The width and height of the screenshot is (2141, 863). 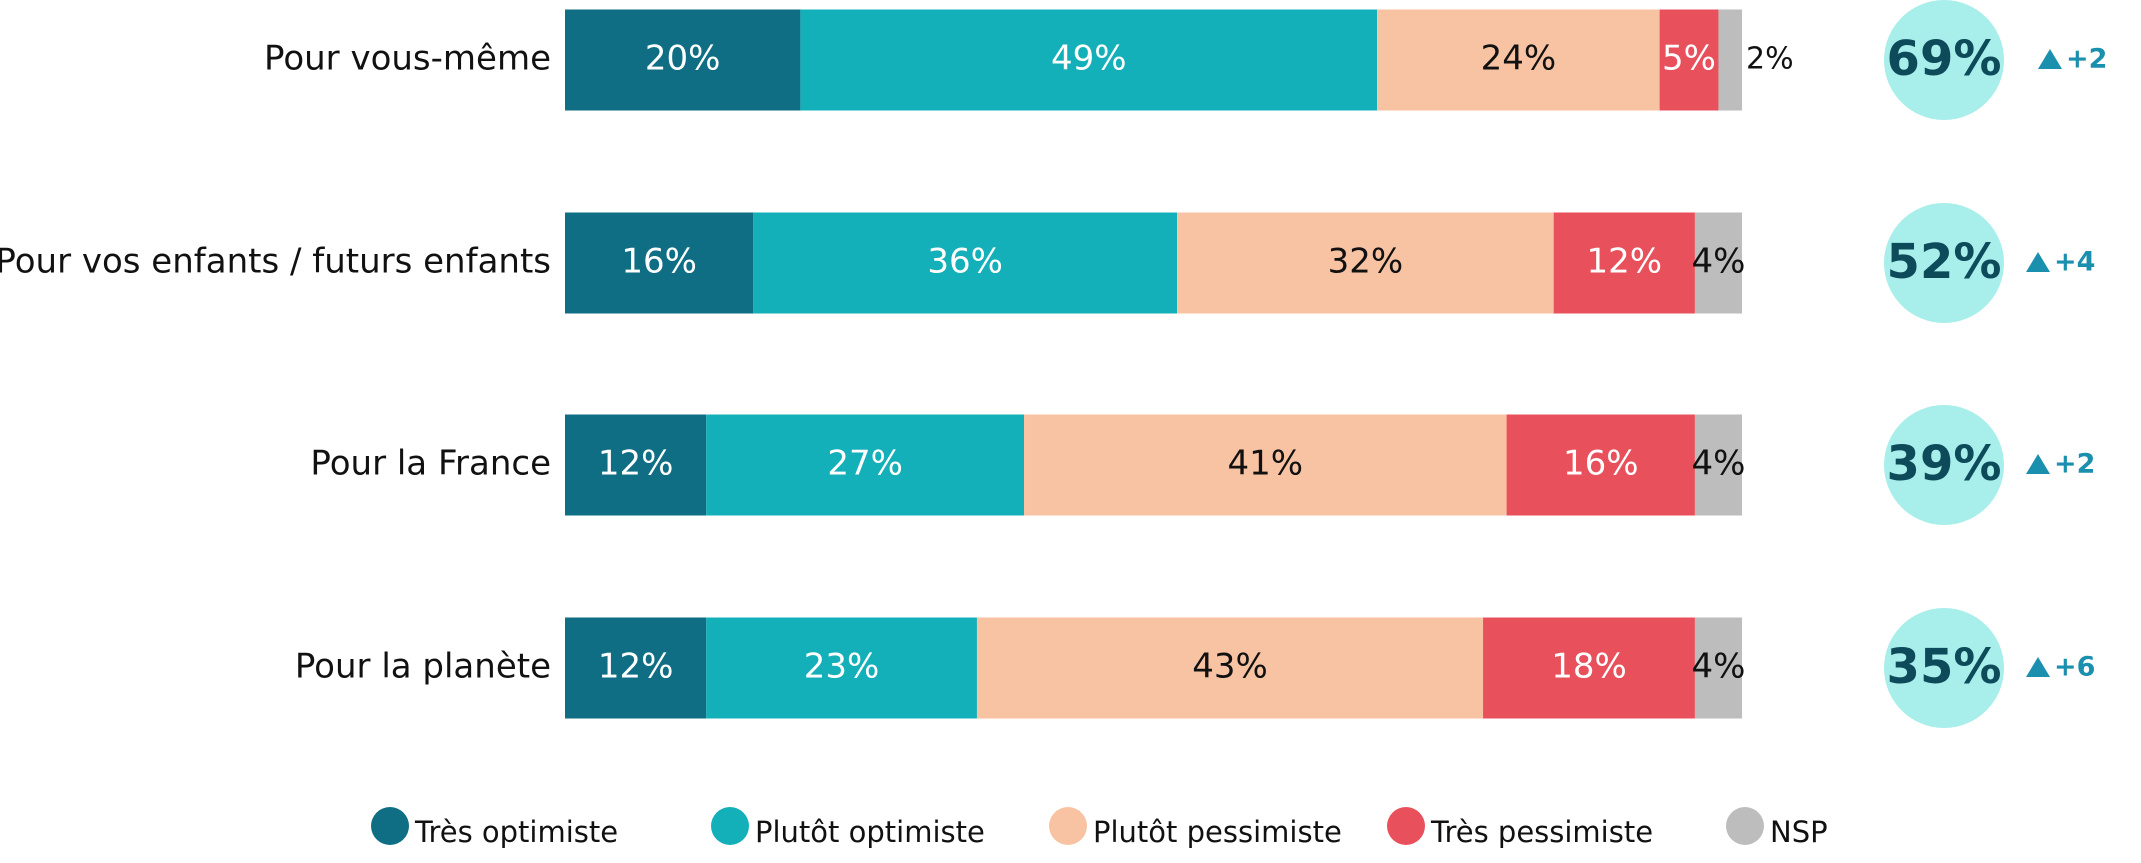 What do you see at coordinates (516, 832) in the screenshot?
I see `legend-label: Très optimiste` at bounding box center [516, 832].